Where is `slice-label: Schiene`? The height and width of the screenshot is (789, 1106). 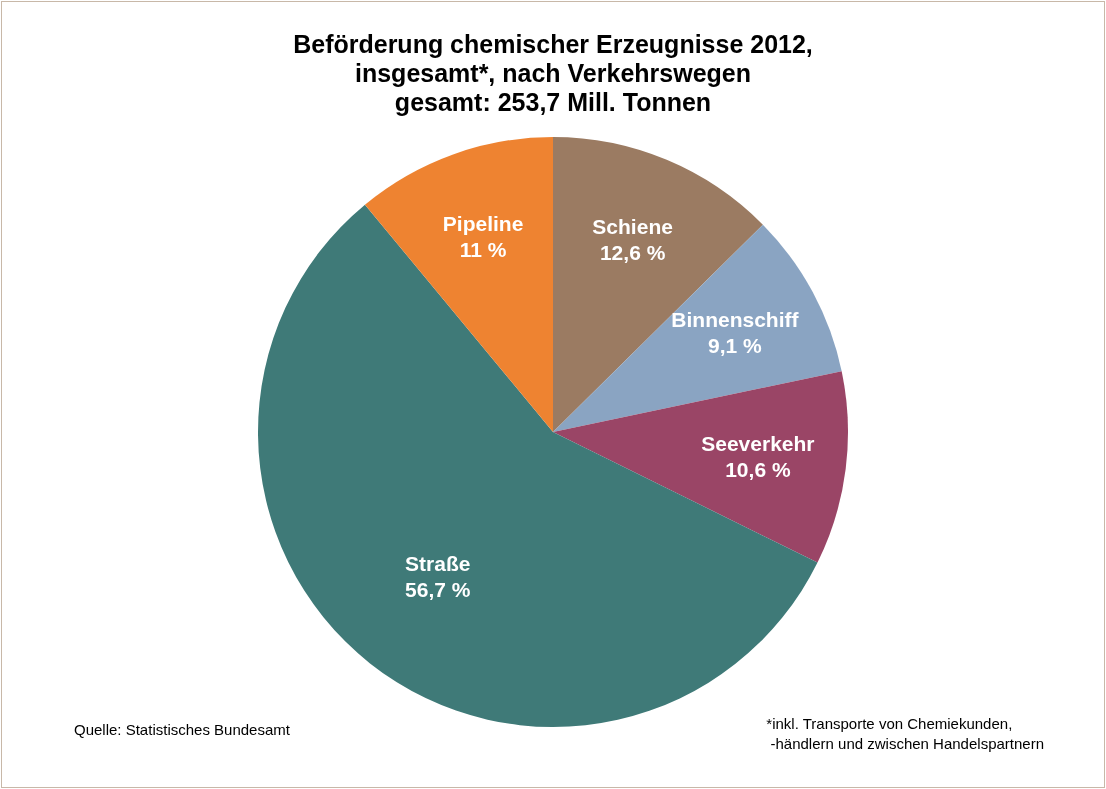 slice-label: Schiene is located at coordinates (632, 227).